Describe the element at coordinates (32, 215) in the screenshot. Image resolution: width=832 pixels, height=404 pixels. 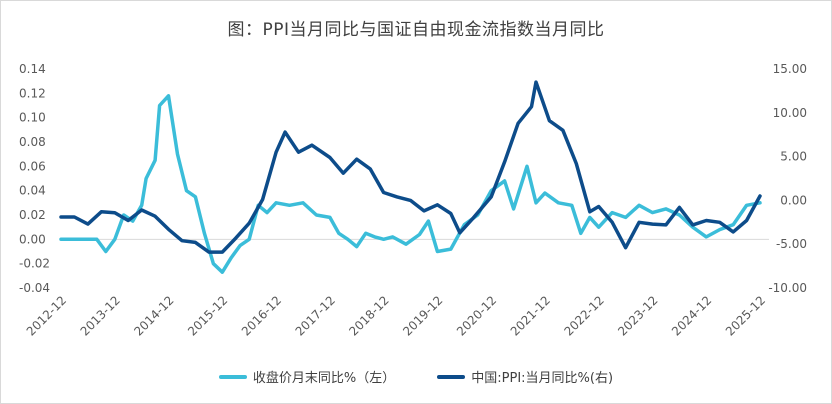
I see `left-tick-label: 0.02` at that location.